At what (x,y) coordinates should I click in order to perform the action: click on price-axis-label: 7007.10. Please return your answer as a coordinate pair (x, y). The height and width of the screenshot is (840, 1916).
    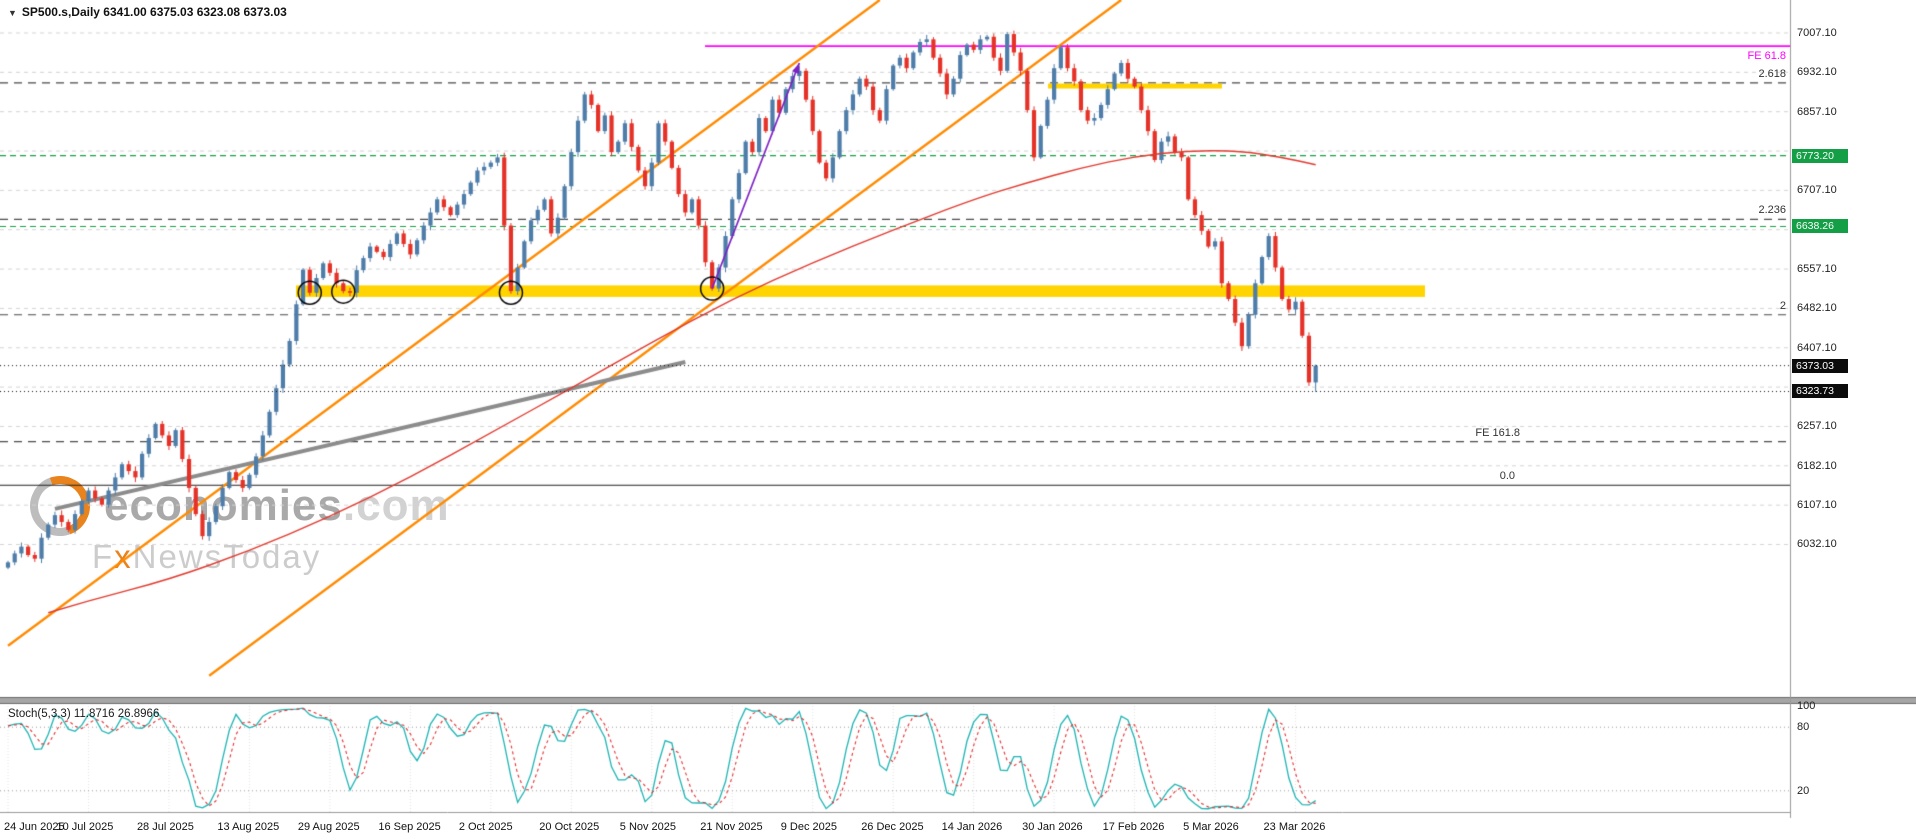
    Looking at the image, I should click on (1817, 32).